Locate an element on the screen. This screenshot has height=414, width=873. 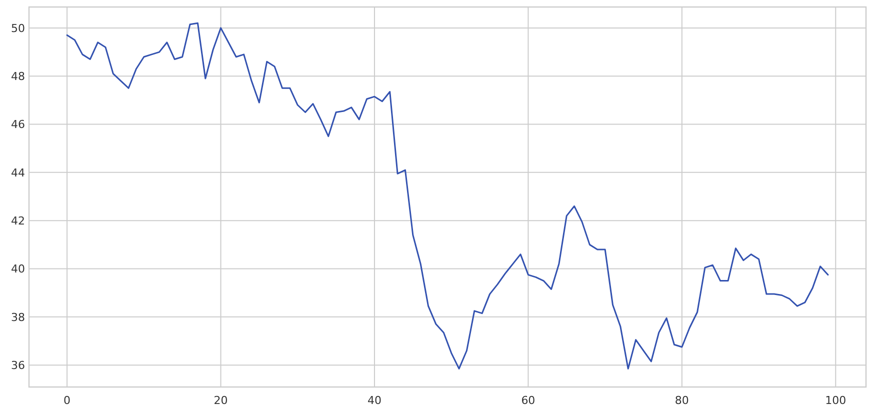
y-tick-label: 44 is located at coordinates (18, 173).